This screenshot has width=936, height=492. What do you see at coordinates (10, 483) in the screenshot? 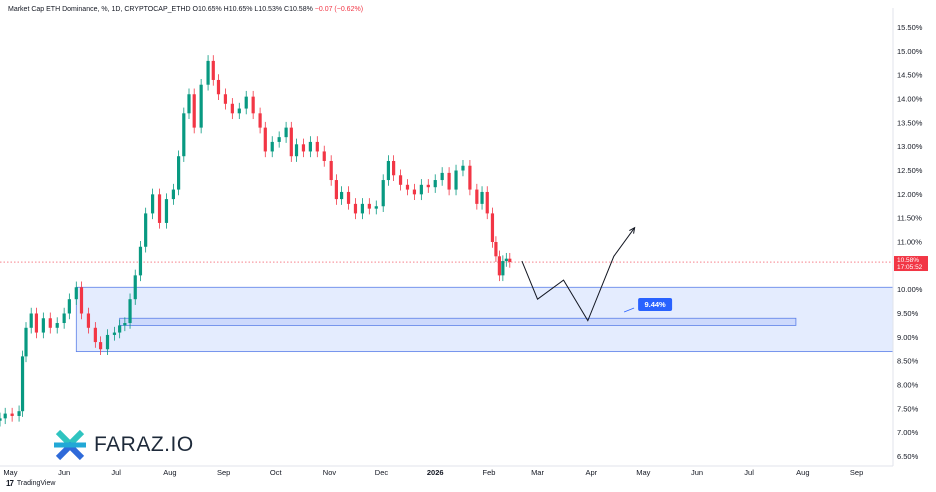
I see `tradingview-logo-icon: 17` at bounding box center [10, 483].